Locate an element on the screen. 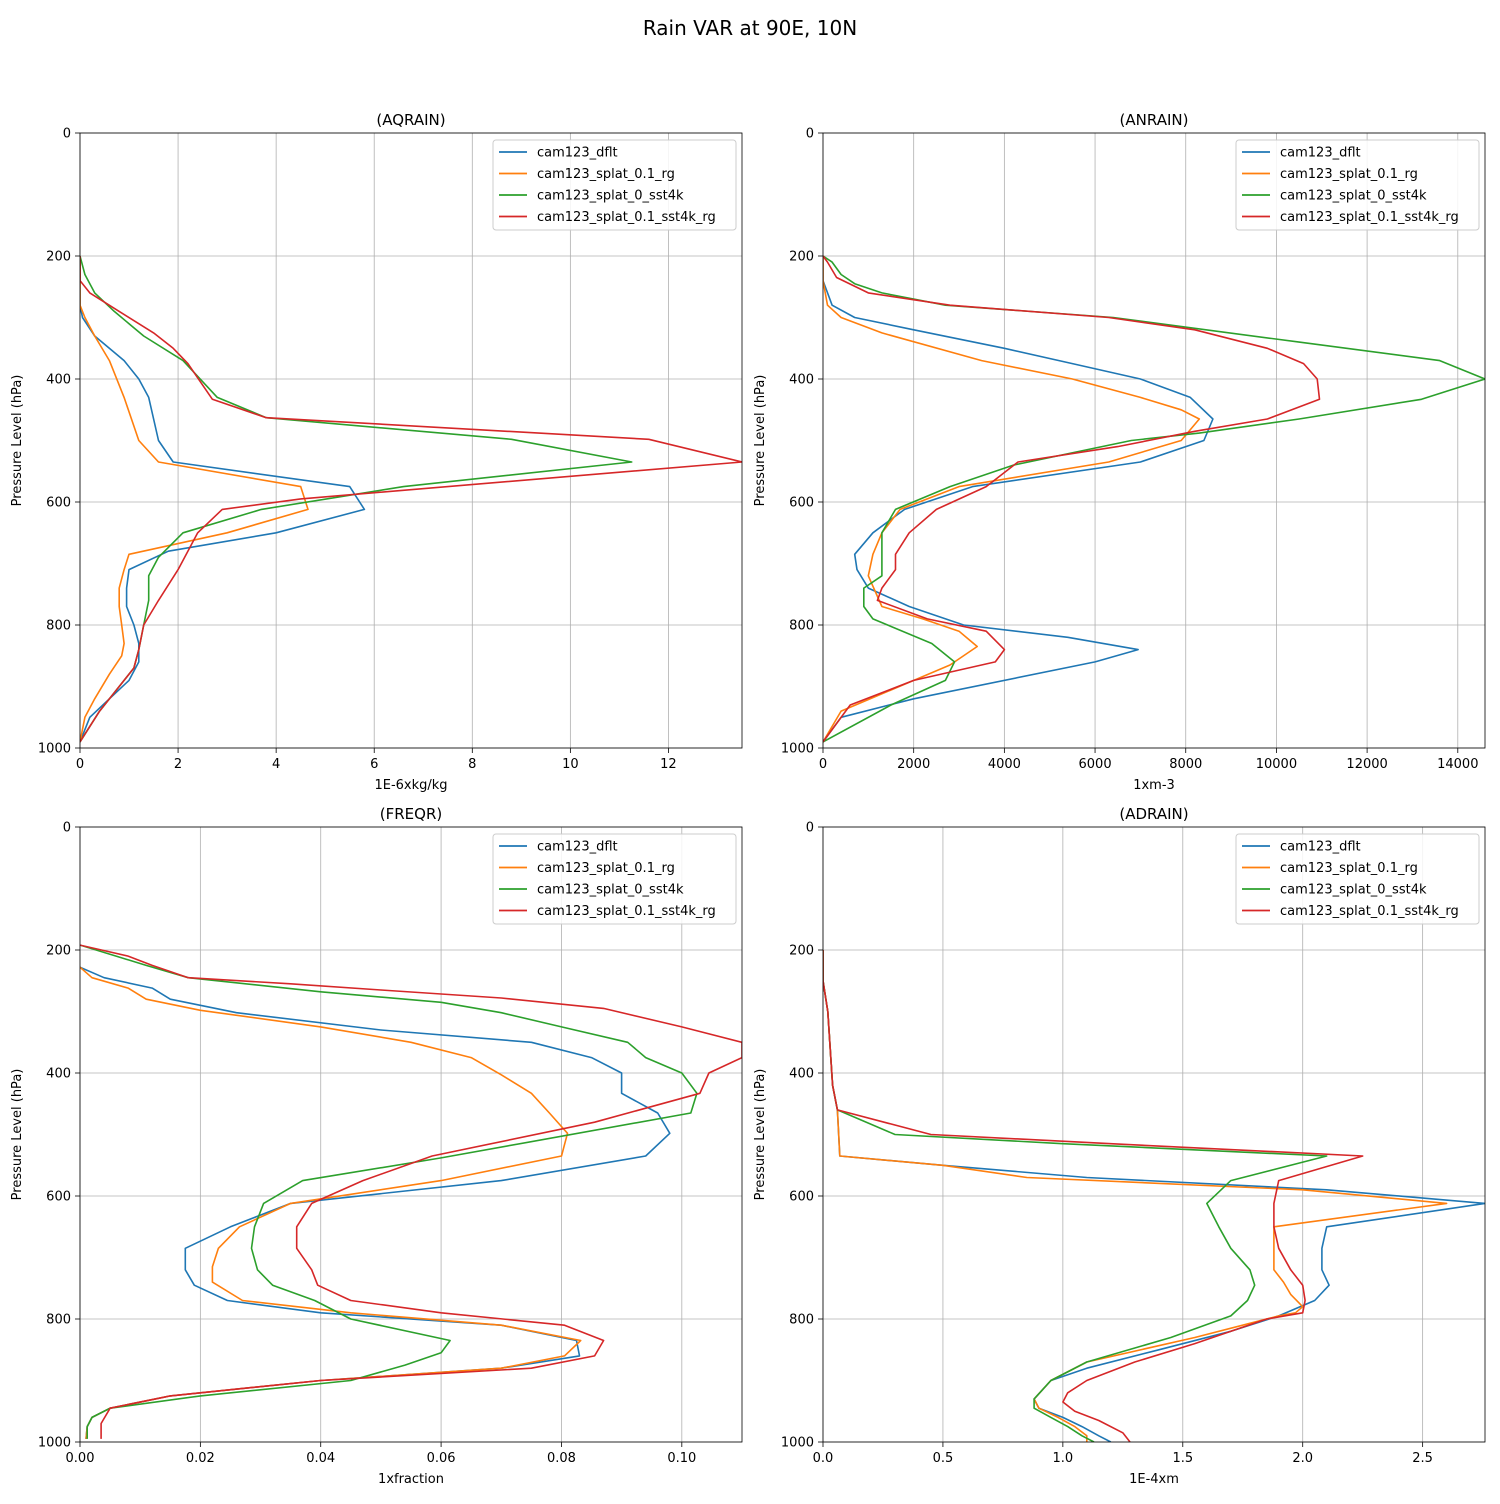 This screenshot has width=1500, height=1504. subplot-title: (ANRAIN) is located at coordinates (1154, 120).